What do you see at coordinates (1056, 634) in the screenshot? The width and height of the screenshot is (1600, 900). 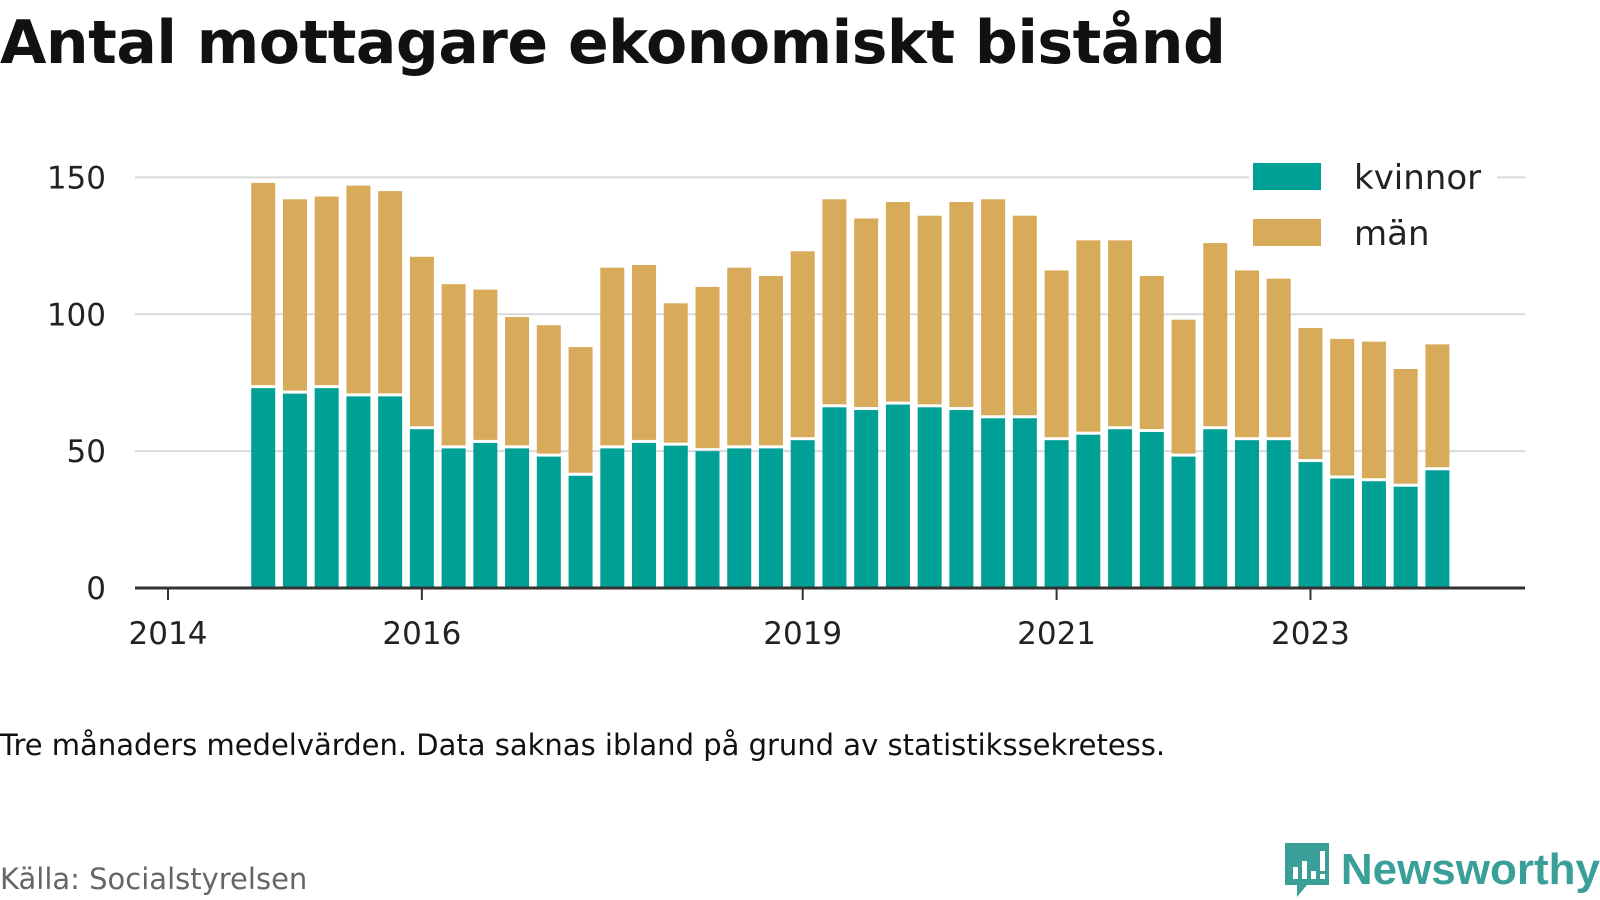 I see `x-tick-label: 2021` at bounding box center [1056, 634].